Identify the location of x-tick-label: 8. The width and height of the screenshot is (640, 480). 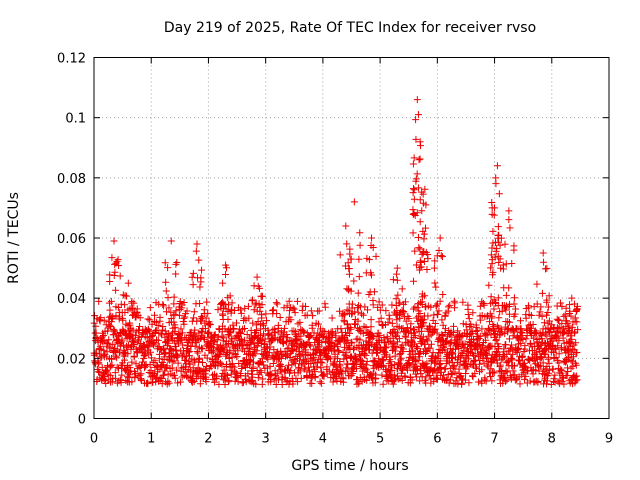
(552, 439).